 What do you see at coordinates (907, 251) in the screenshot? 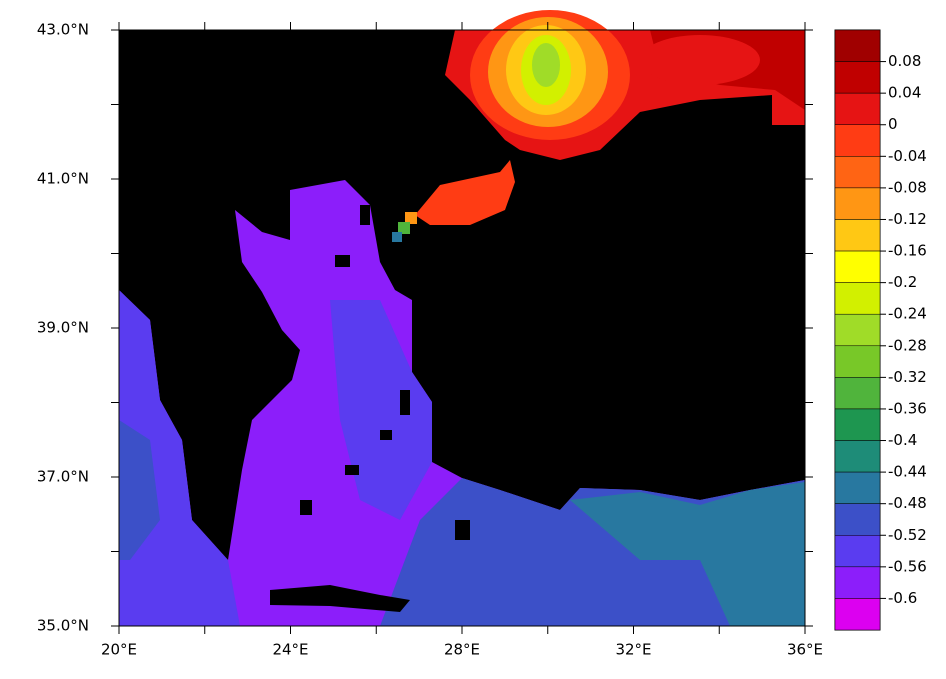
I see `colorbar-label: -0.16` at bounding box center [907, 251].